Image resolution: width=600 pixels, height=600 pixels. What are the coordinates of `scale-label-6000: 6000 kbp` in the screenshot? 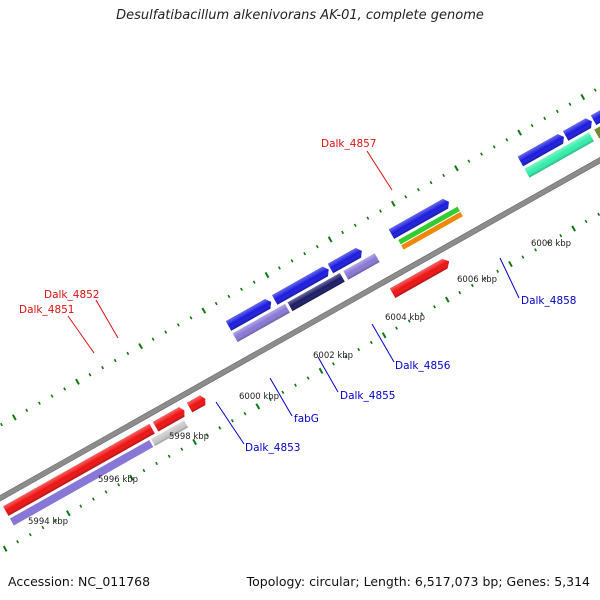 It's located at (259, 397).